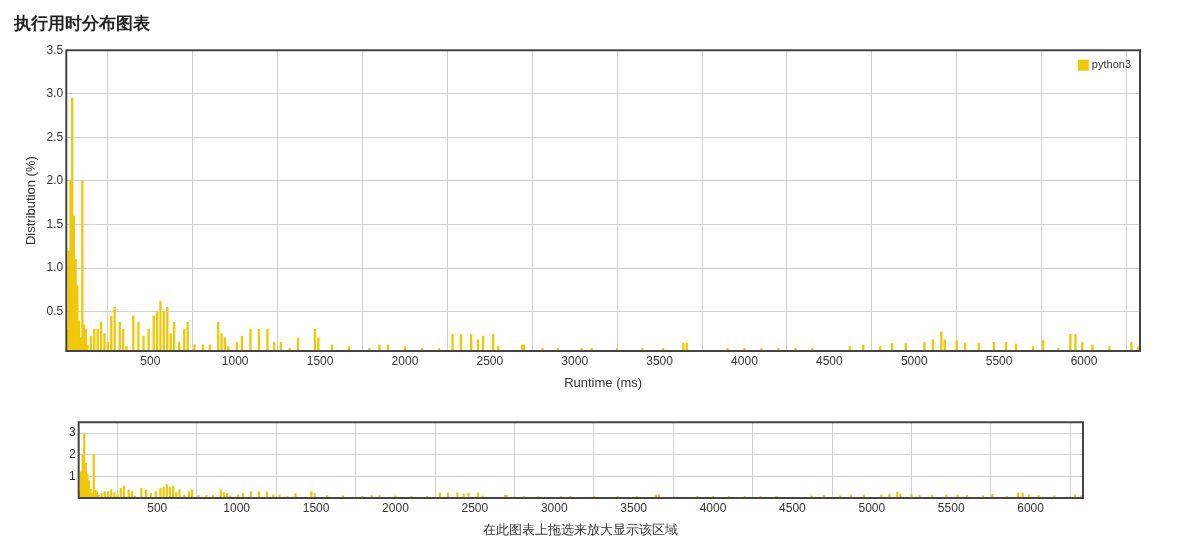  What do you see at coordinates (581, 529) in the screenshot?
I see `x-axis-title: 在此图表上拖选来放大显示该区域` at bounding box center [581, 529].